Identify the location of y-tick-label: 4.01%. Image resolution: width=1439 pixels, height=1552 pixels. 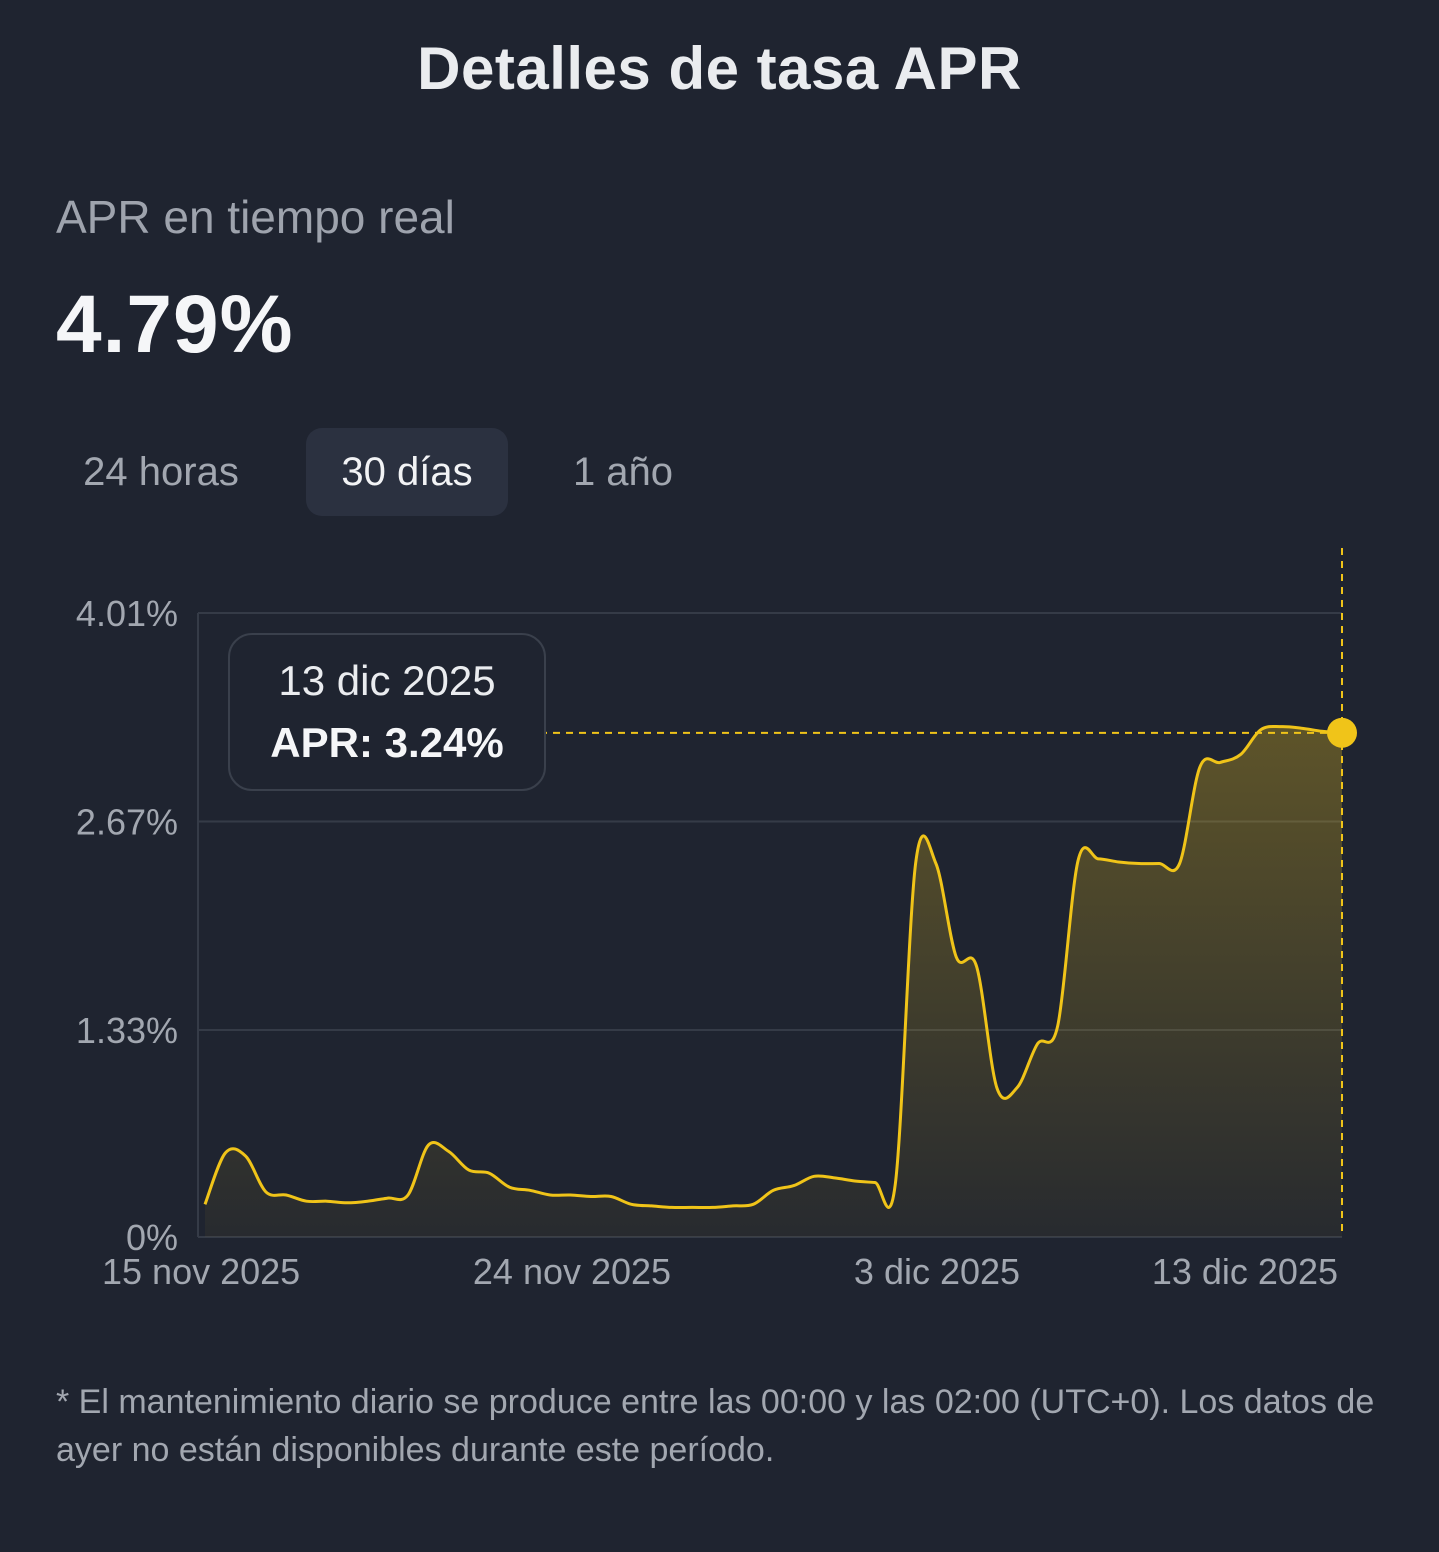
(127, 613).